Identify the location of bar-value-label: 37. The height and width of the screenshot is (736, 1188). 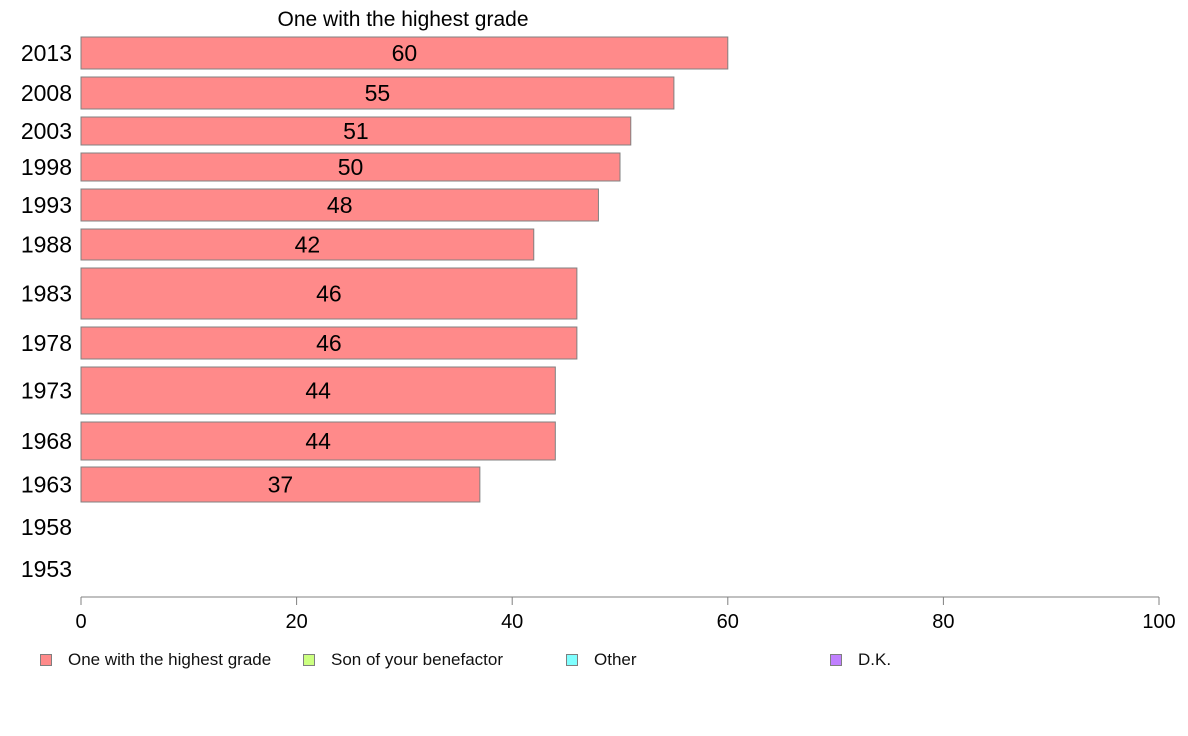
(281, 485).